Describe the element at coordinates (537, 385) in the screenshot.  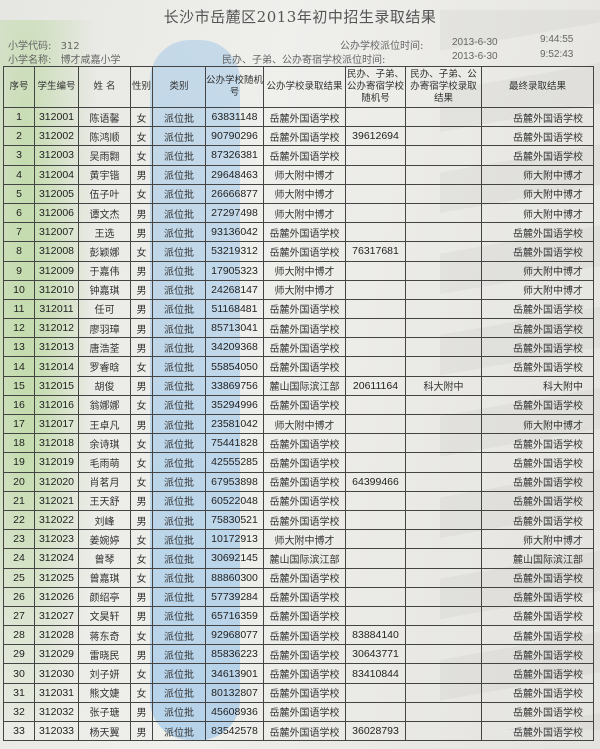
I see `cell-final-result: 科大附中` at that location.